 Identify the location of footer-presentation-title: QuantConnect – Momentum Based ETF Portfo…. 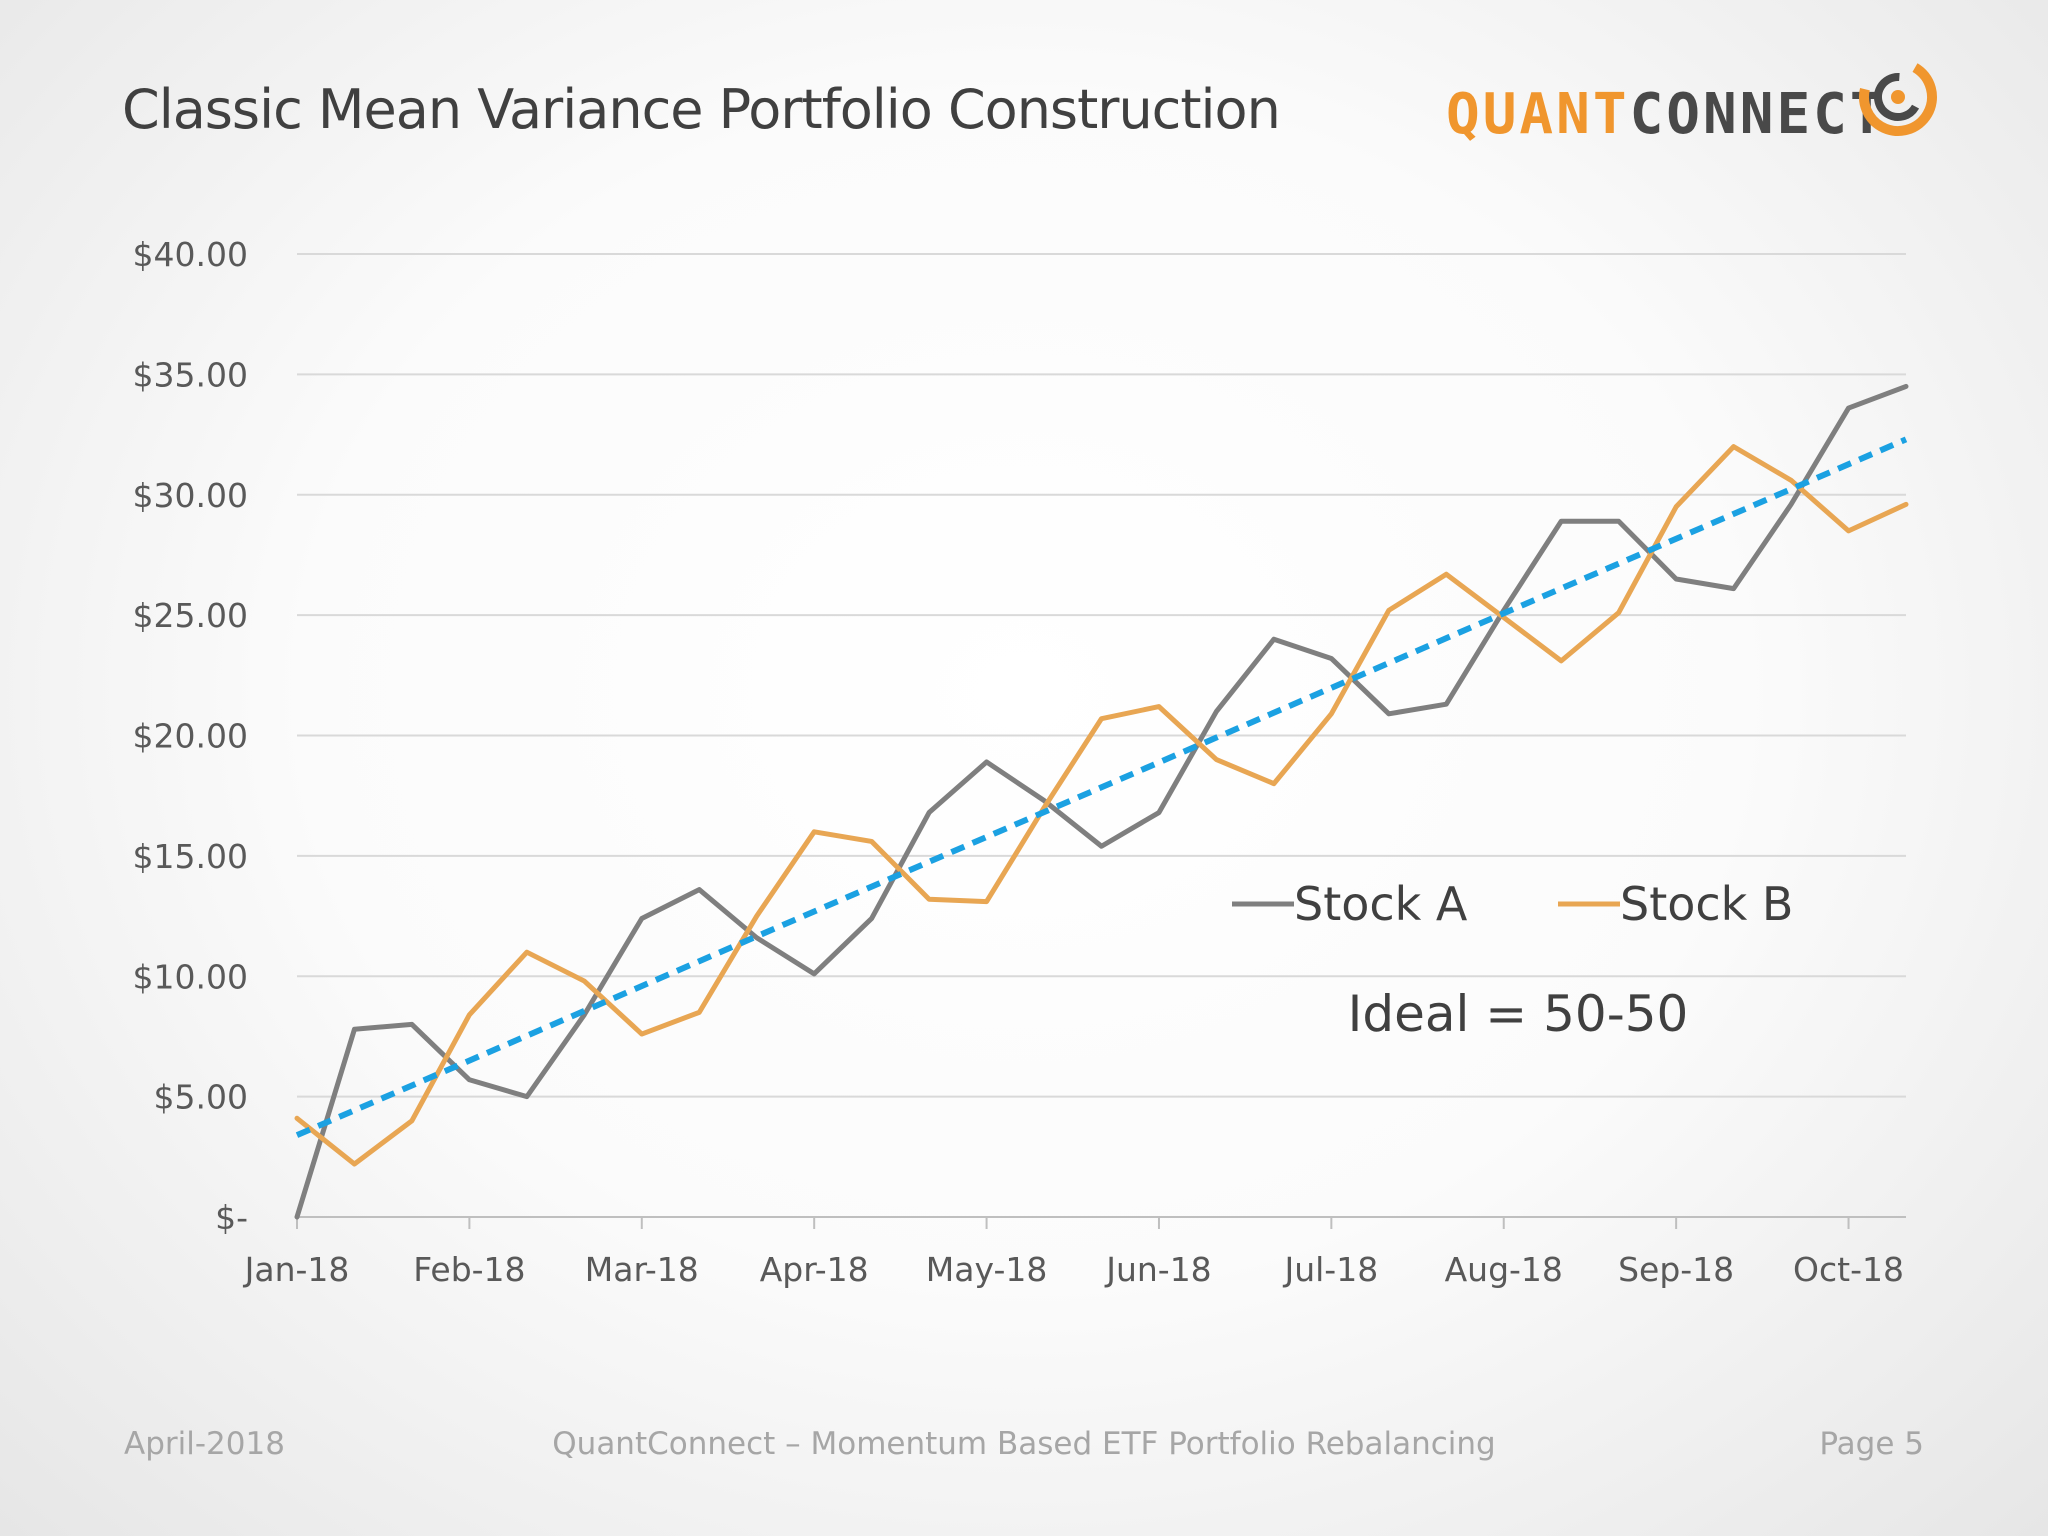
(1024, 1444).